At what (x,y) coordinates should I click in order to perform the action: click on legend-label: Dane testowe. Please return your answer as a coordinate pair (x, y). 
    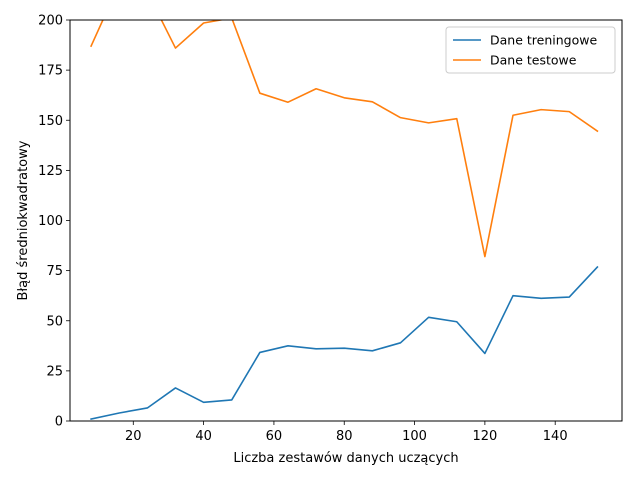
    Looking at the image, I should click on (533, 60).